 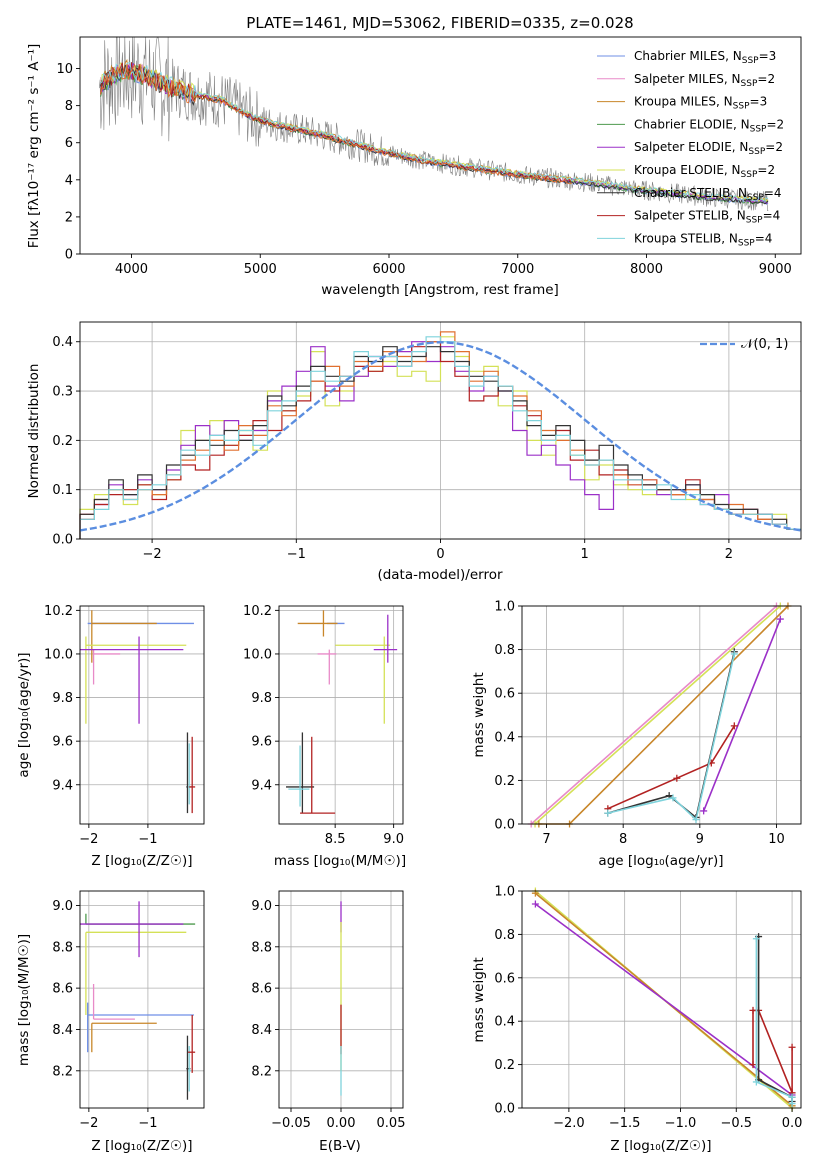 I want to click on weight-vs-z-frame, so click(x=661, y=999).